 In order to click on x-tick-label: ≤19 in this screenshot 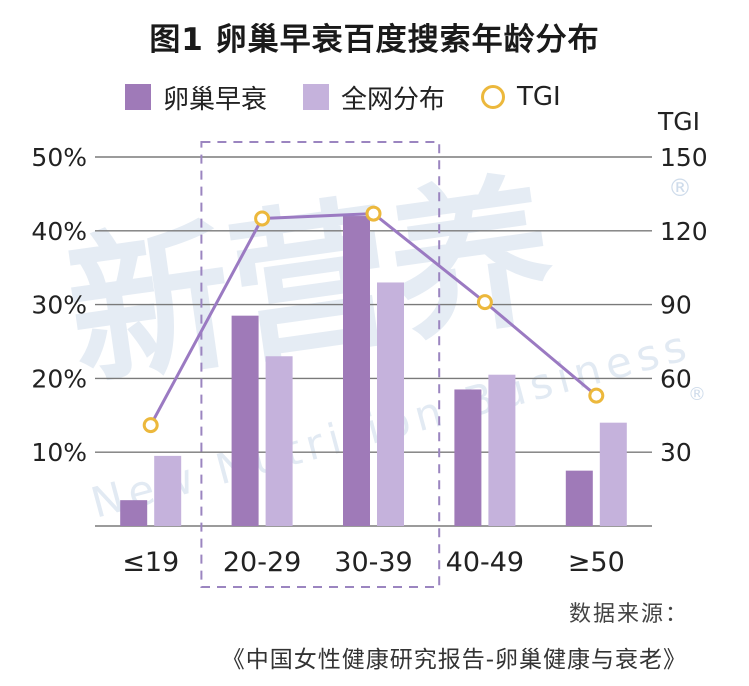, I will do `click(150, 562)`.